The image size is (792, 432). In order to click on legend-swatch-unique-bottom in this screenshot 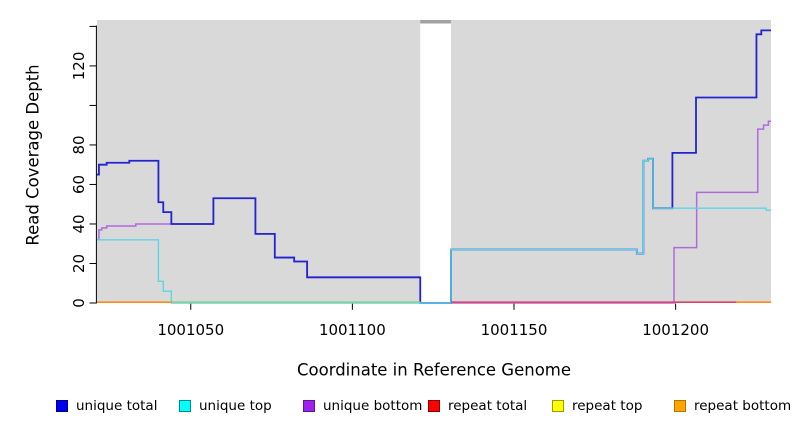, I will do `click(309, 406)`.